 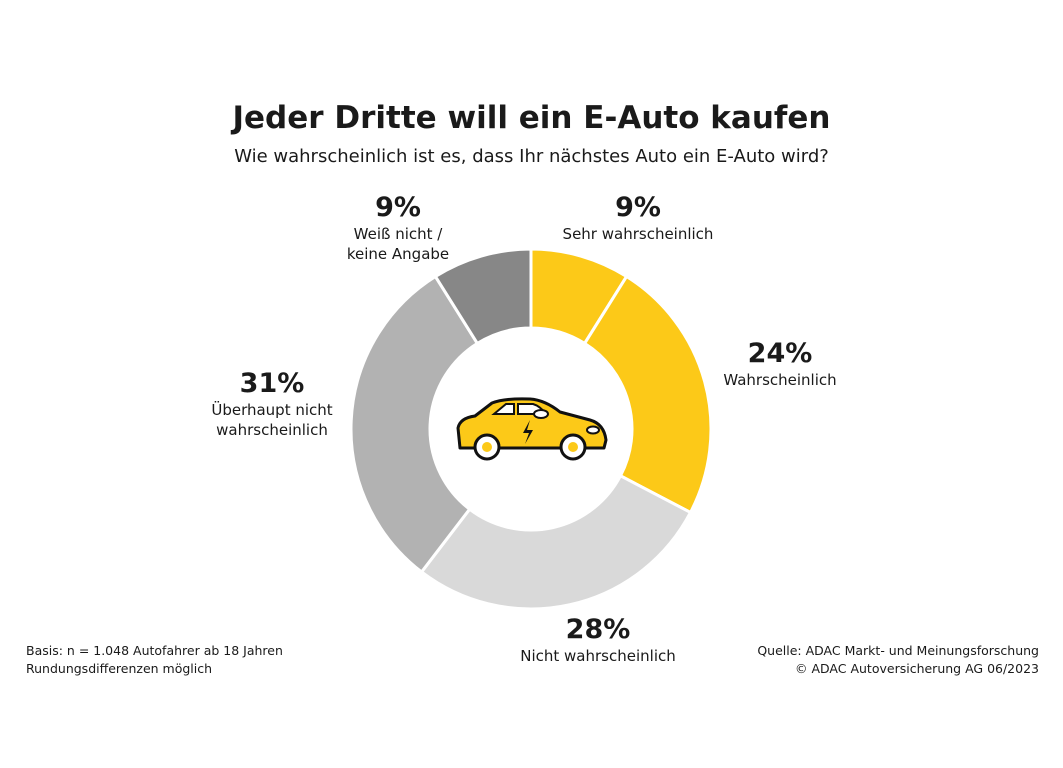 What do you see at coordinates (398, 254) in the screenshot?
I see `slice-label-line: keine Angabe` at bounding box center [398, 254].